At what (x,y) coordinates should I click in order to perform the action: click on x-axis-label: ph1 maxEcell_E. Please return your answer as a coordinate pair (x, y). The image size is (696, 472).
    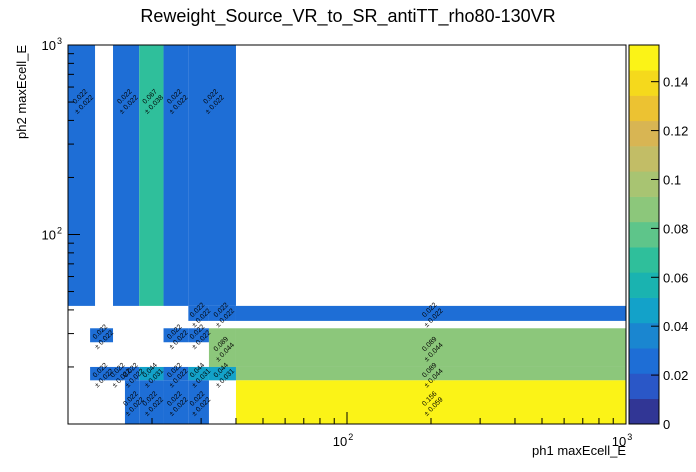
    Looking at the image, I should click on (579, 450).